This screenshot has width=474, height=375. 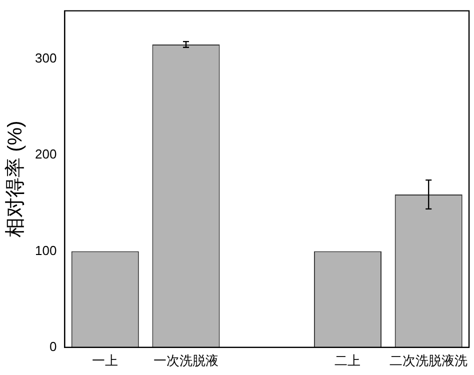 What do you see at coordinates (347, 360) in the screenshot?
I see `x-tick-label: 二上` at bounding box center [347, 360].